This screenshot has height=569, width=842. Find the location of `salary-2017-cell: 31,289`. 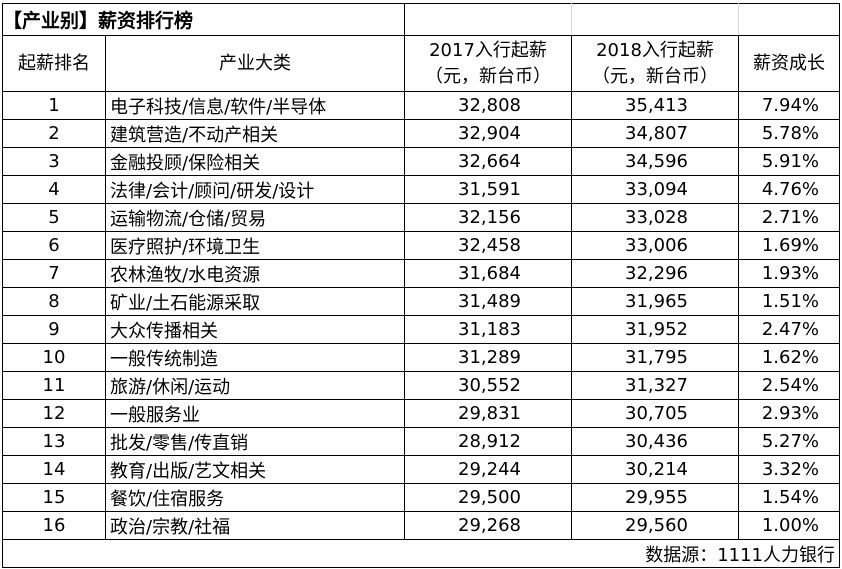

salary-2017-cell: 31,289 is located at coordinates (488, 357).